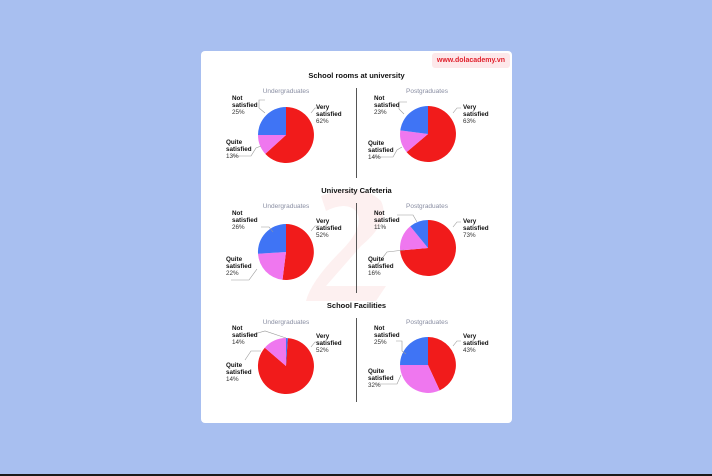  I want to click on label-quite-satisfied: Quite satisfied 22%, so click(239, 266).